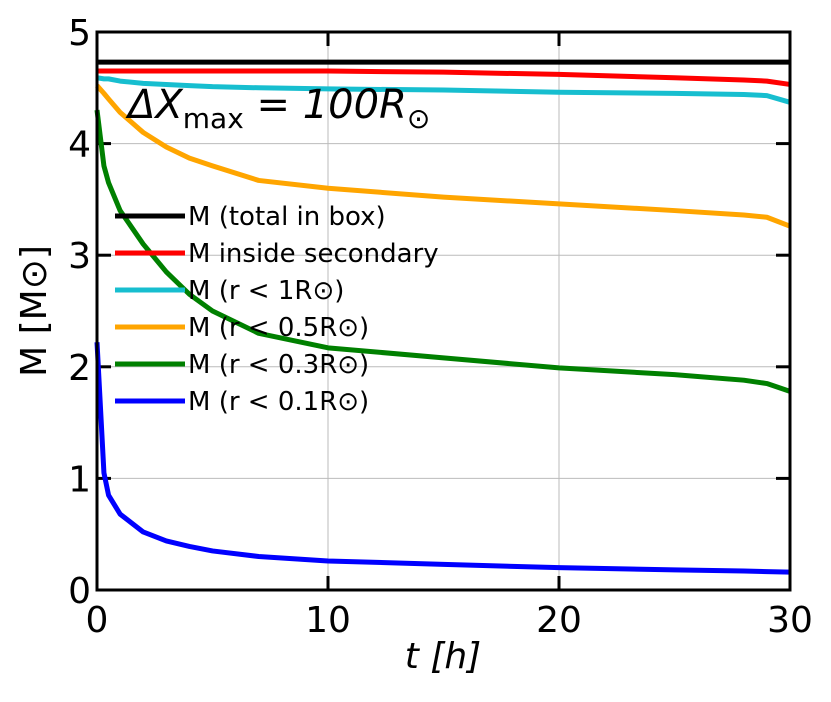  Describe the element at coordinates (79, 256) in the screenshot. I see `y-tick-label: 3` at that location.